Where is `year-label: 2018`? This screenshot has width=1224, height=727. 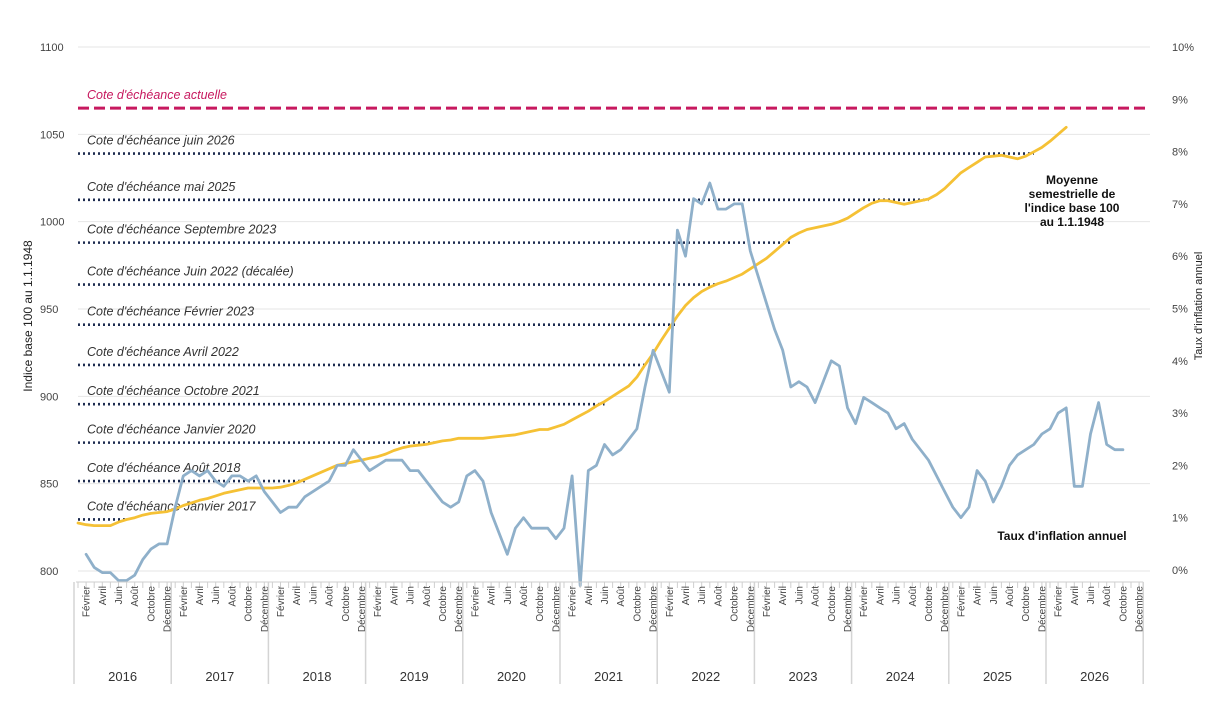
year-label: 2018 is located at coordinates (317, 676).